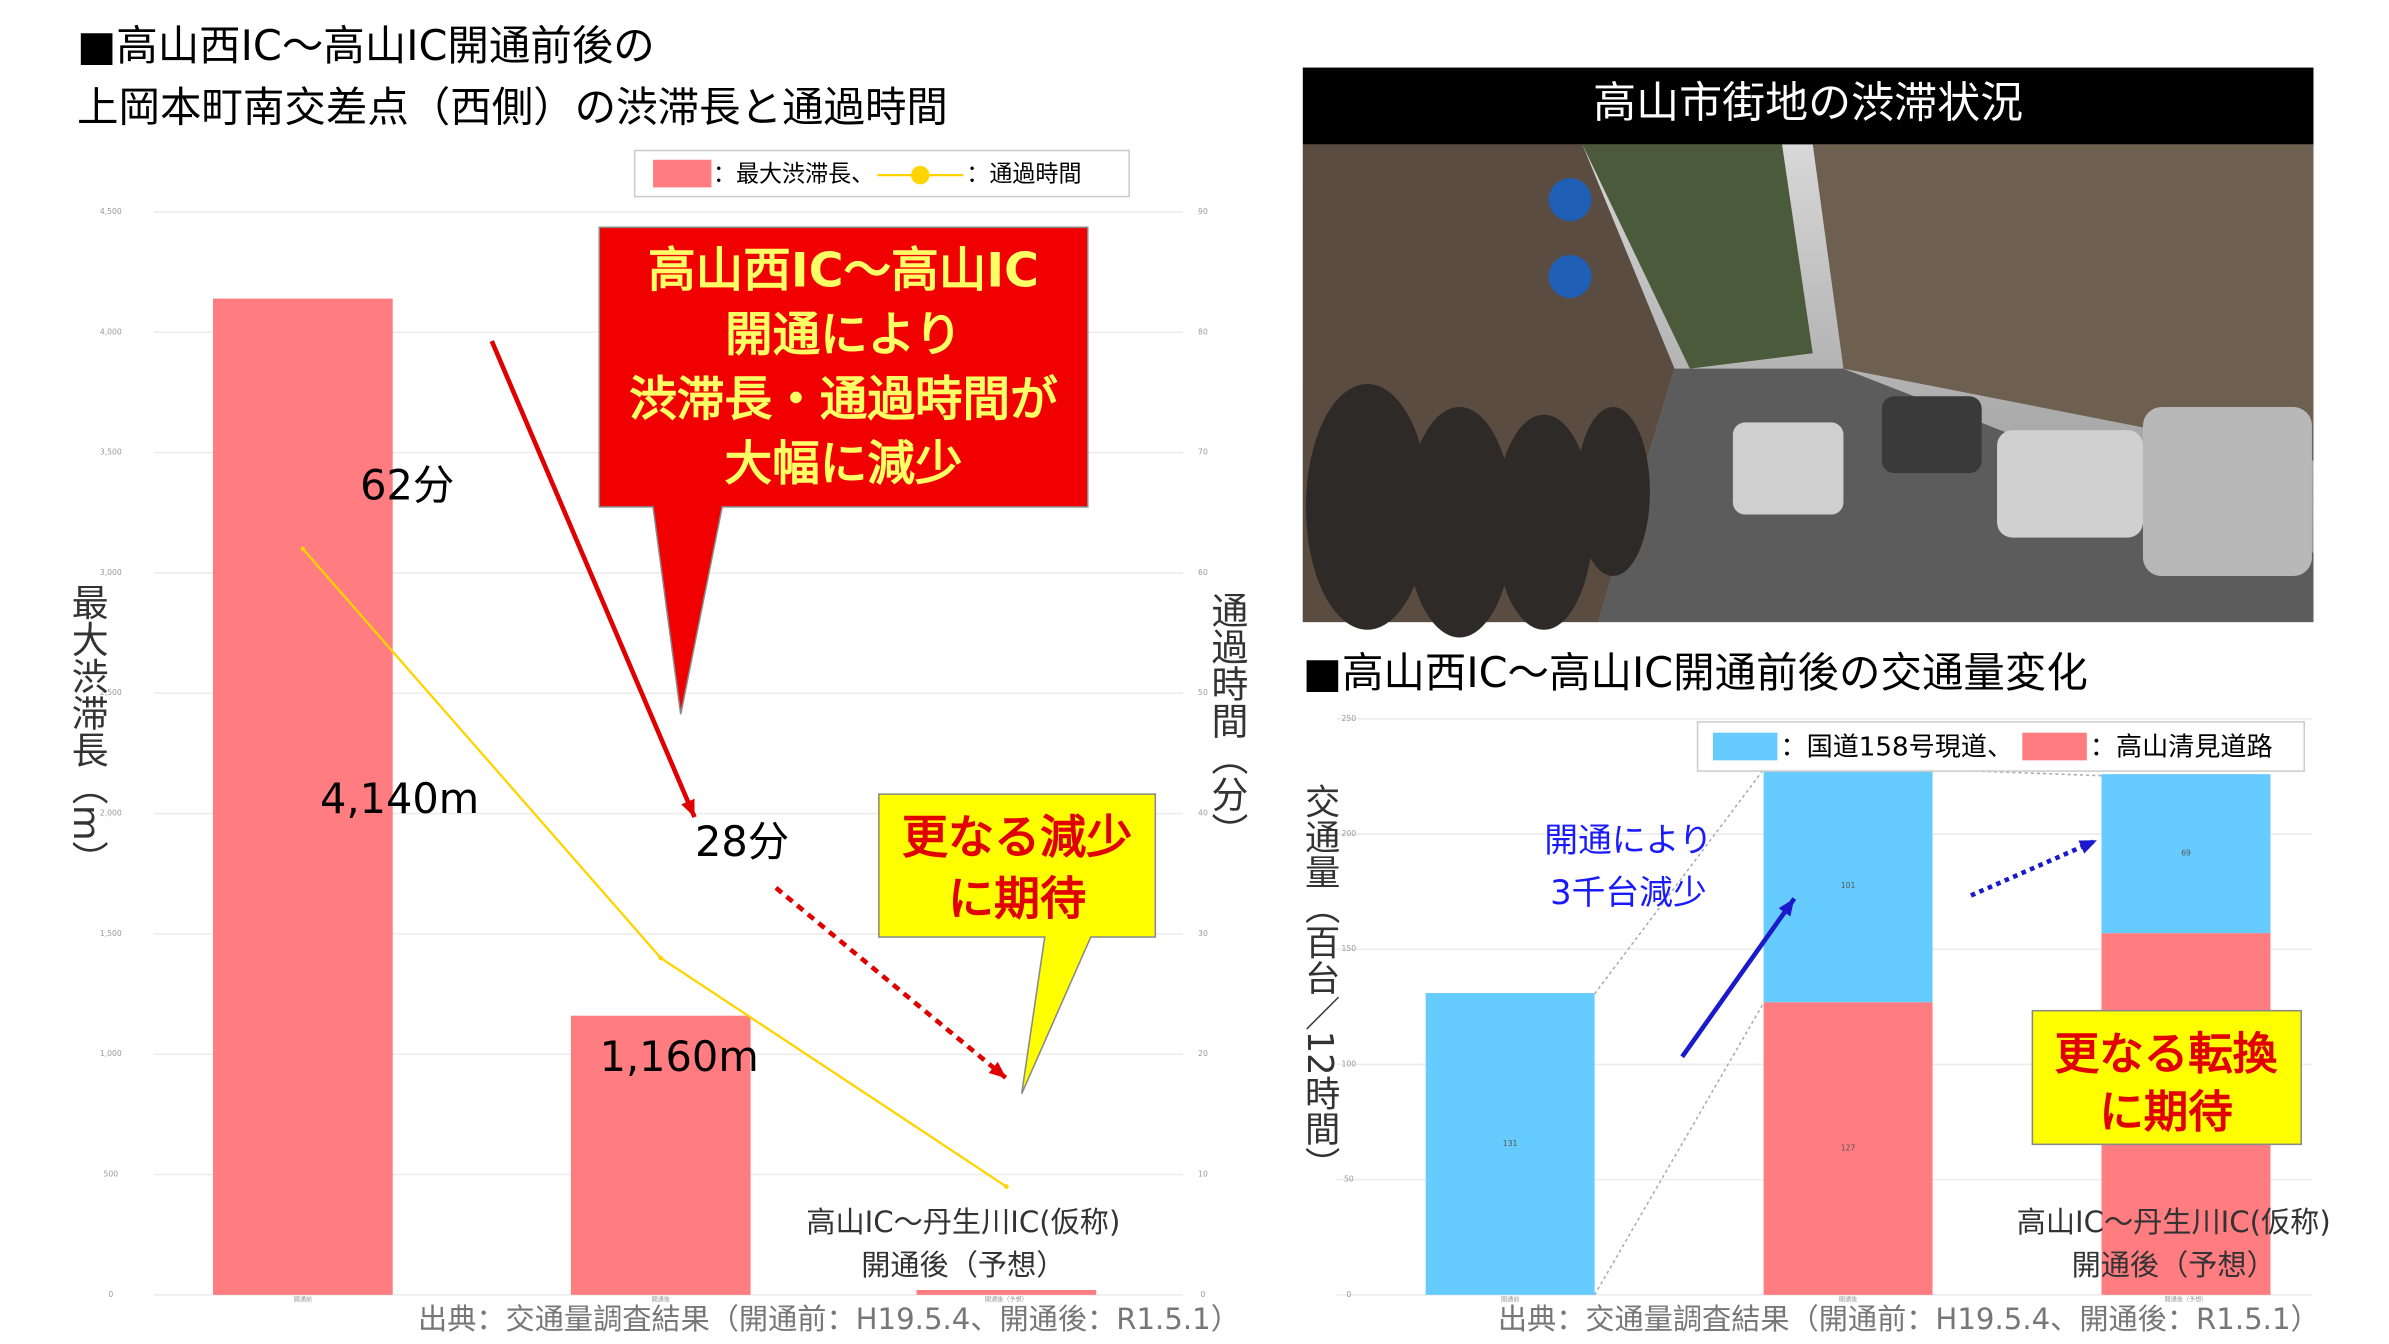  Describe the element at coordinates (1808, 103) in the screenshot. I see `photo-title: 高山市街地の渋滞状況` at that location.